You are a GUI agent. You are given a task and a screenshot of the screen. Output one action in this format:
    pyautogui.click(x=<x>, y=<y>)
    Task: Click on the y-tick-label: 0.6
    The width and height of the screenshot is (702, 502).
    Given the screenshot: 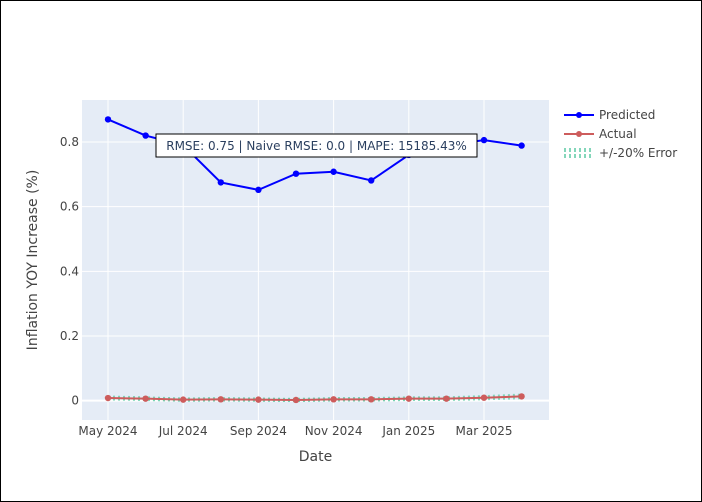 What is the action you would take?
    pyautogui.click(x=69, y=207)
    